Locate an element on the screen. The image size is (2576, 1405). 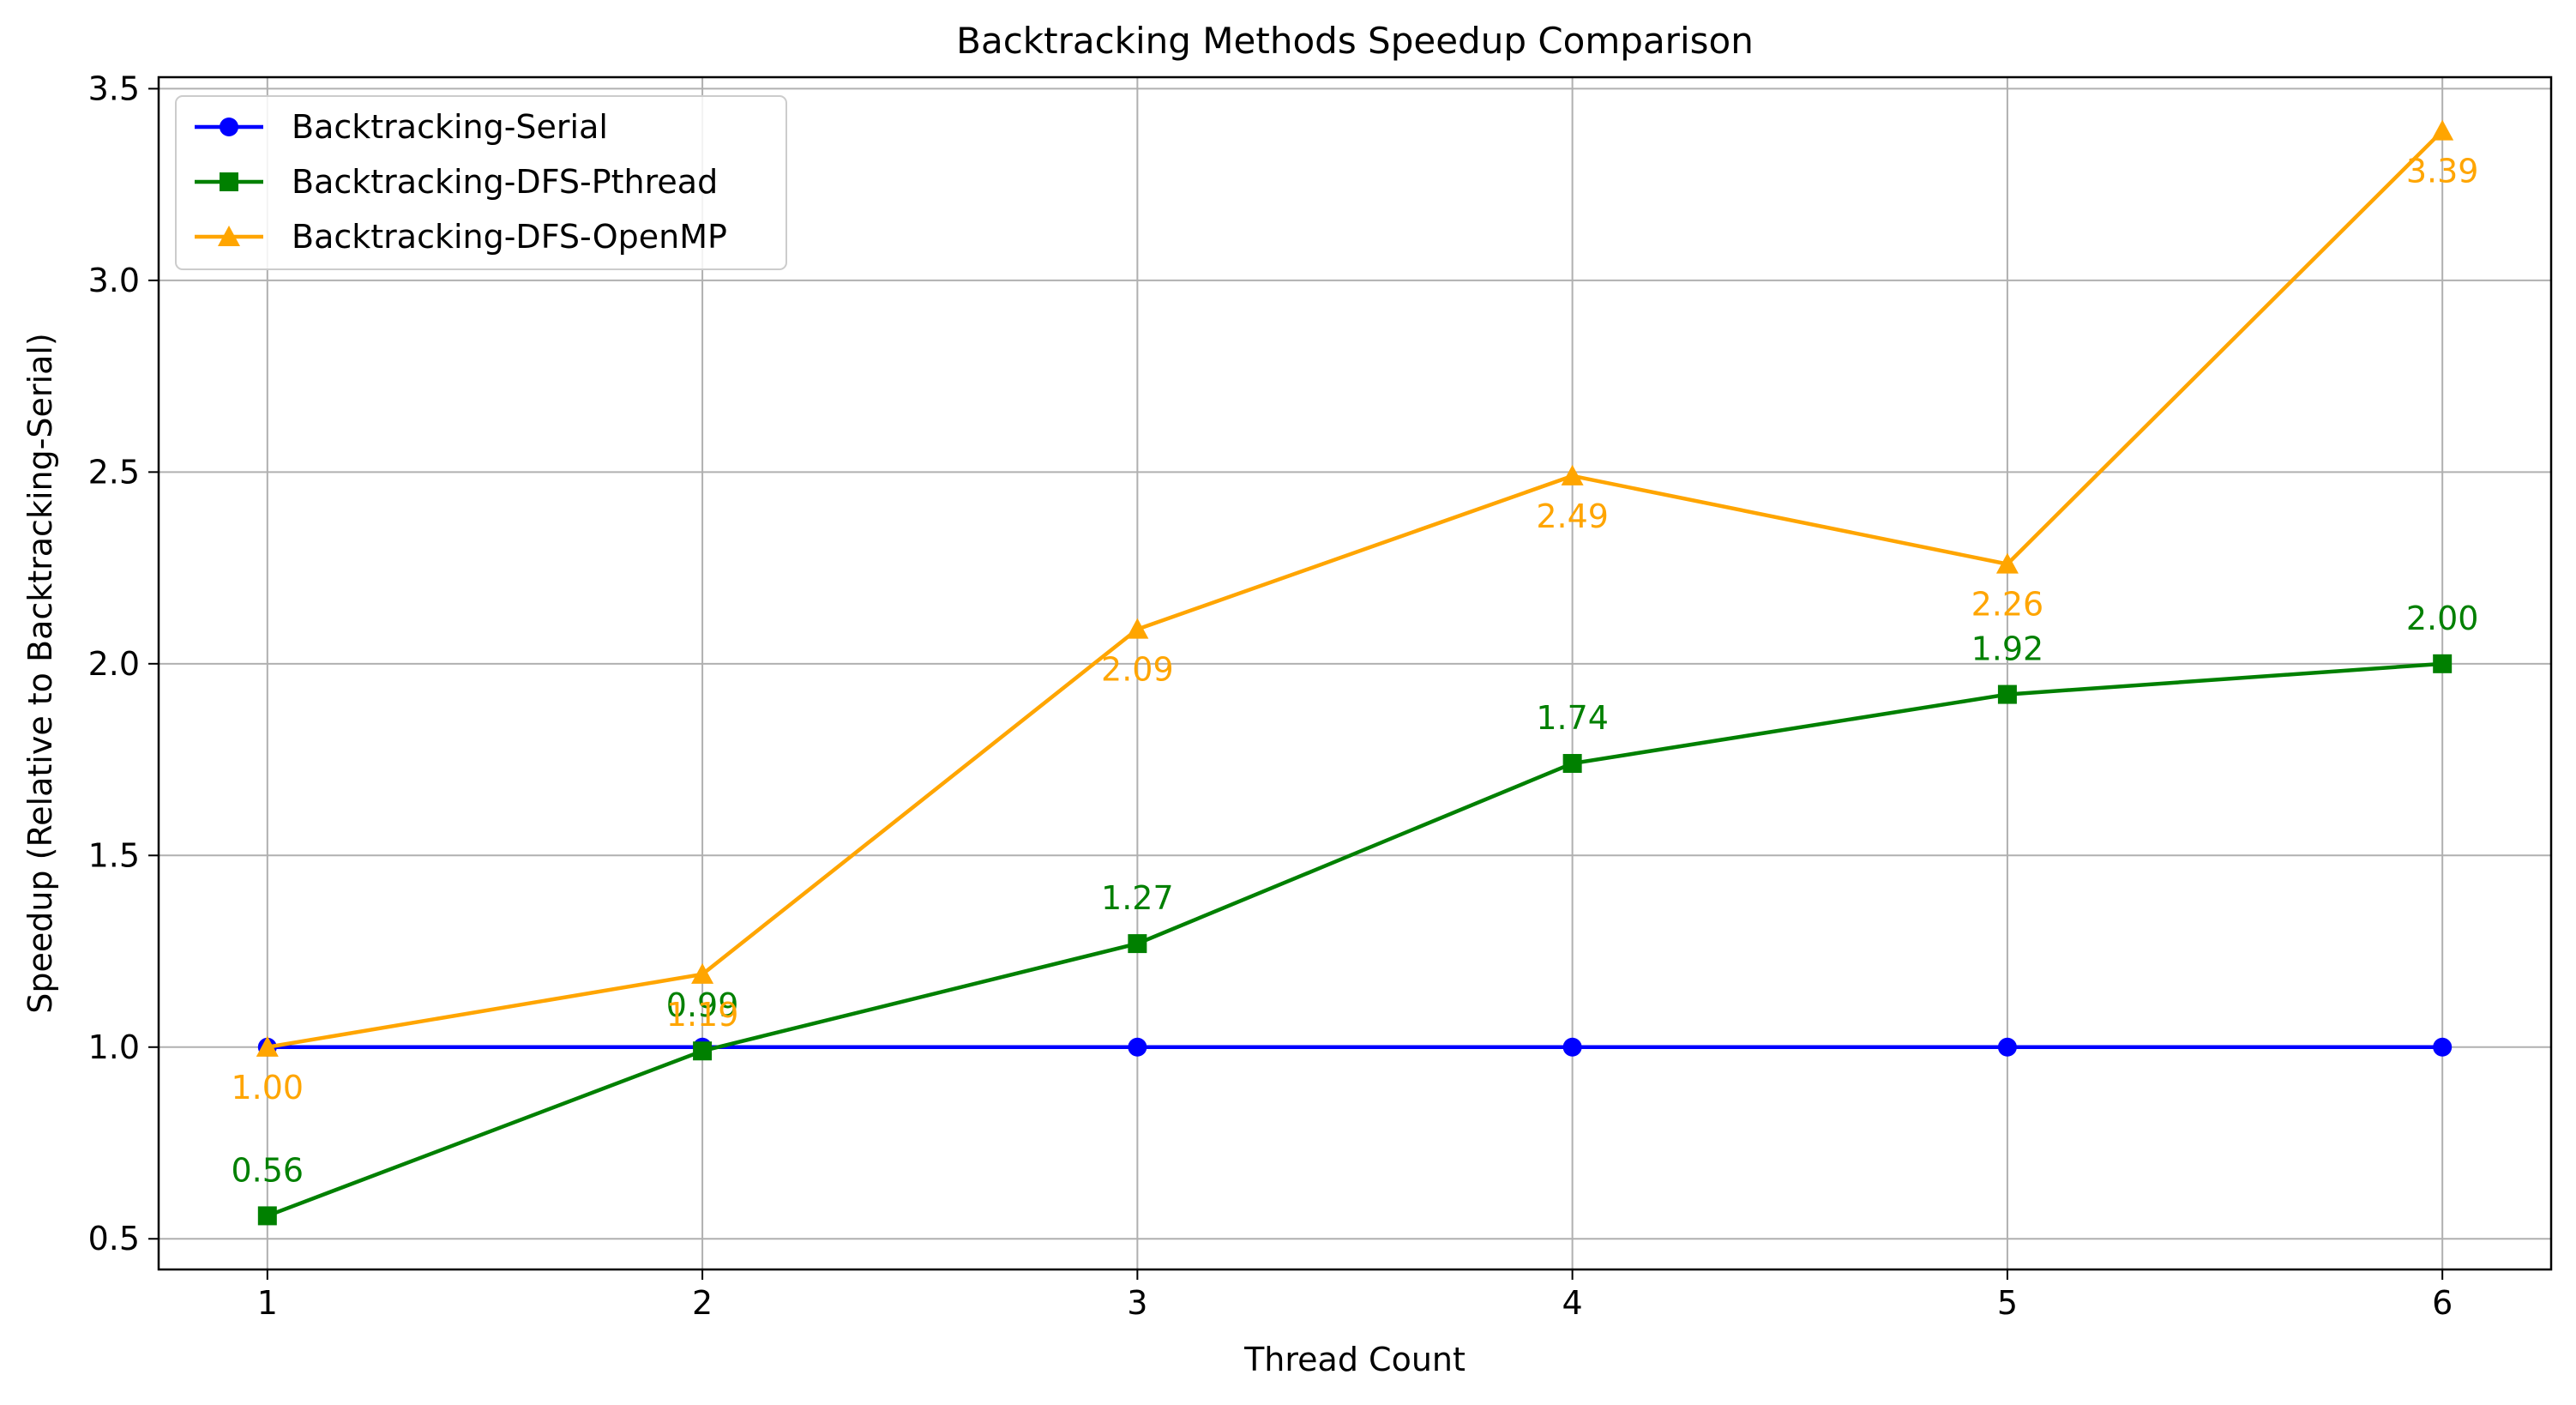
data-label: 2.09 is located at coordinates (1137, 670).